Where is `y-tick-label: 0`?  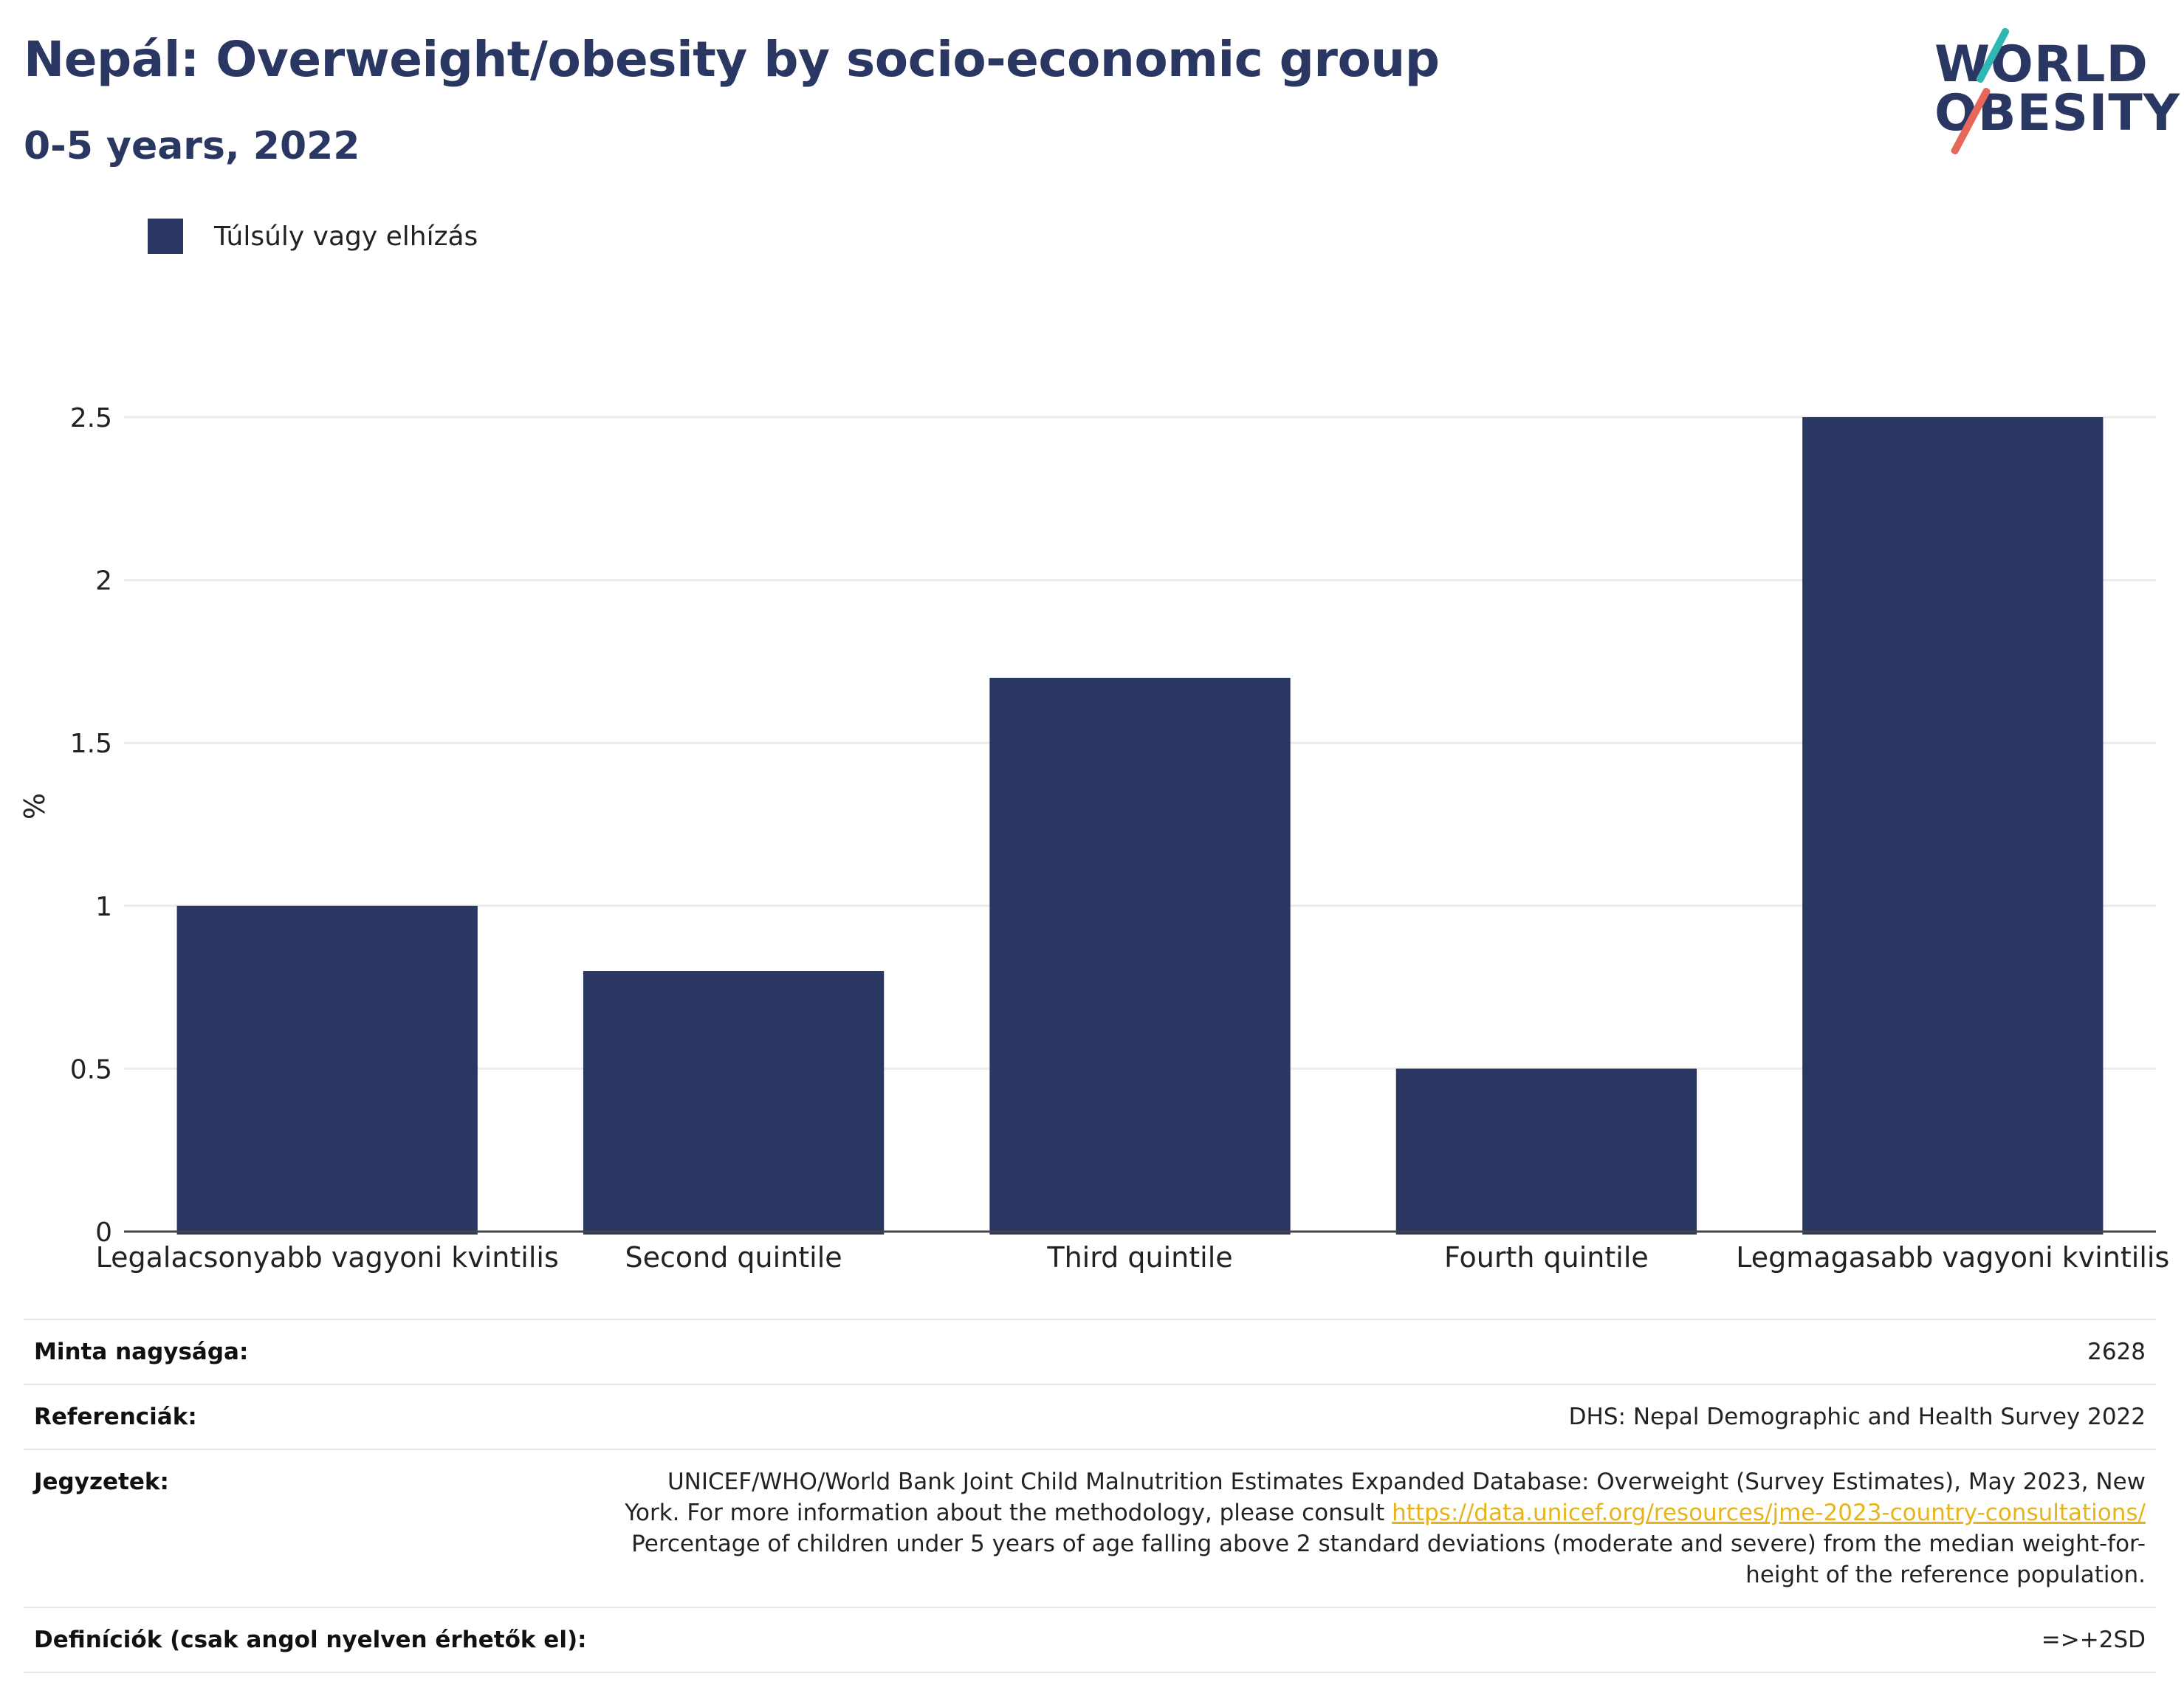
y-tick-label: 0 is located at coordinates (103, 1233).